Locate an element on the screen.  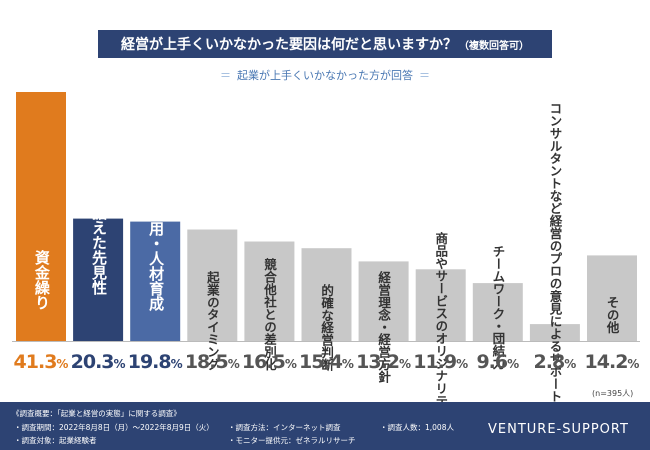
value-label-number-4: 16.5 is located at coordinates (263, 362).